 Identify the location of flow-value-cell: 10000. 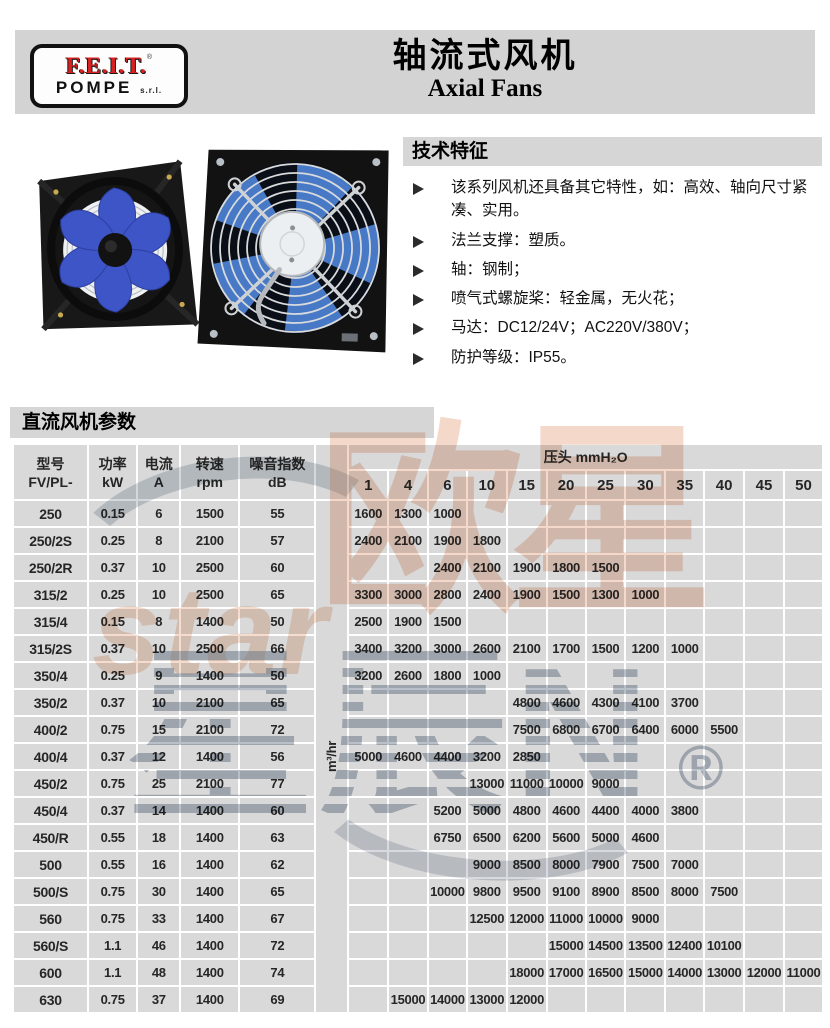
(605, 918).